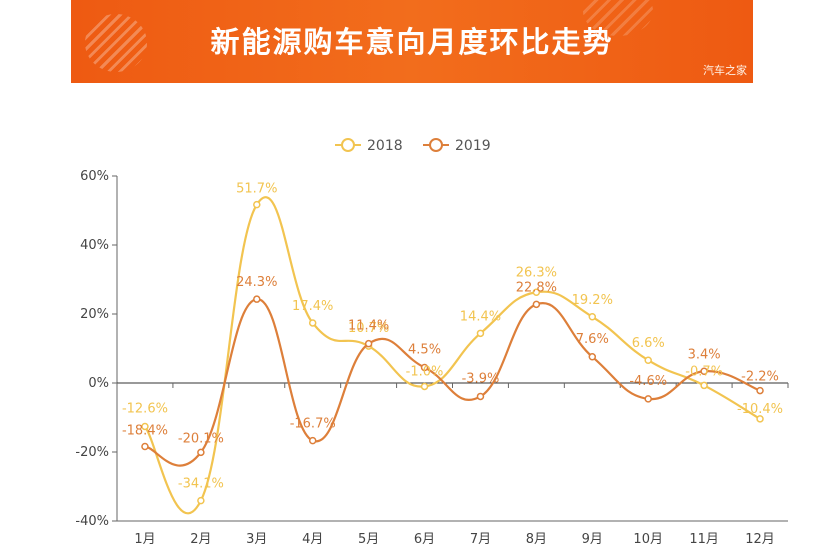 The height and width of the screenshot is (551, 826). Describe the element at coordinates (256, 282) in the screenshot. I see `data-label: 24.3%` at that location.